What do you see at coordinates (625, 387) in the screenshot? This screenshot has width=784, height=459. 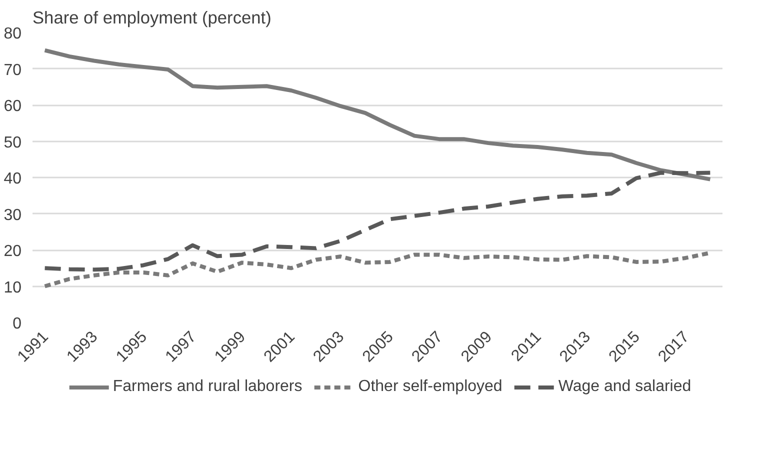 I see `legend-label: Wage and salaried` at bounding box center [625, 387].